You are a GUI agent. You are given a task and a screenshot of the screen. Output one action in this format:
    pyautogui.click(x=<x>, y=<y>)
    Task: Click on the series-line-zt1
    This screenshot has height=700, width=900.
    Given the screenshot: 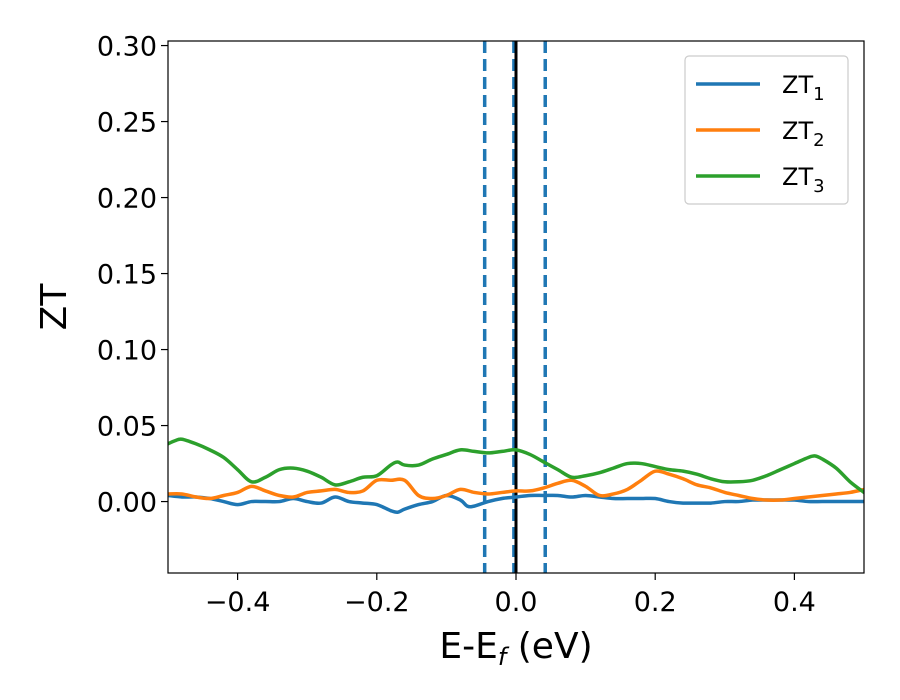 What is the action you would take?
    pyautogui.click(x=516, y=504)
    